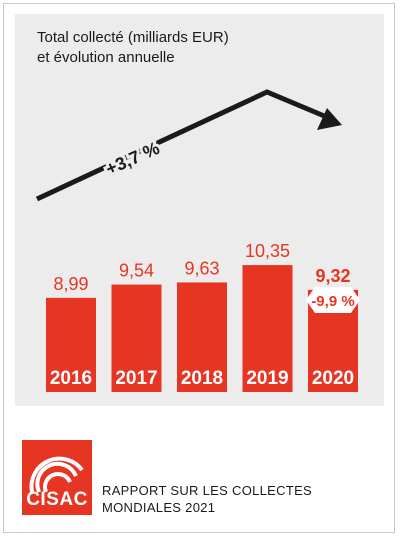 This screenshot has width=400, height=538. I want to click on cisac-logo: CISAC, so click(57, 477).